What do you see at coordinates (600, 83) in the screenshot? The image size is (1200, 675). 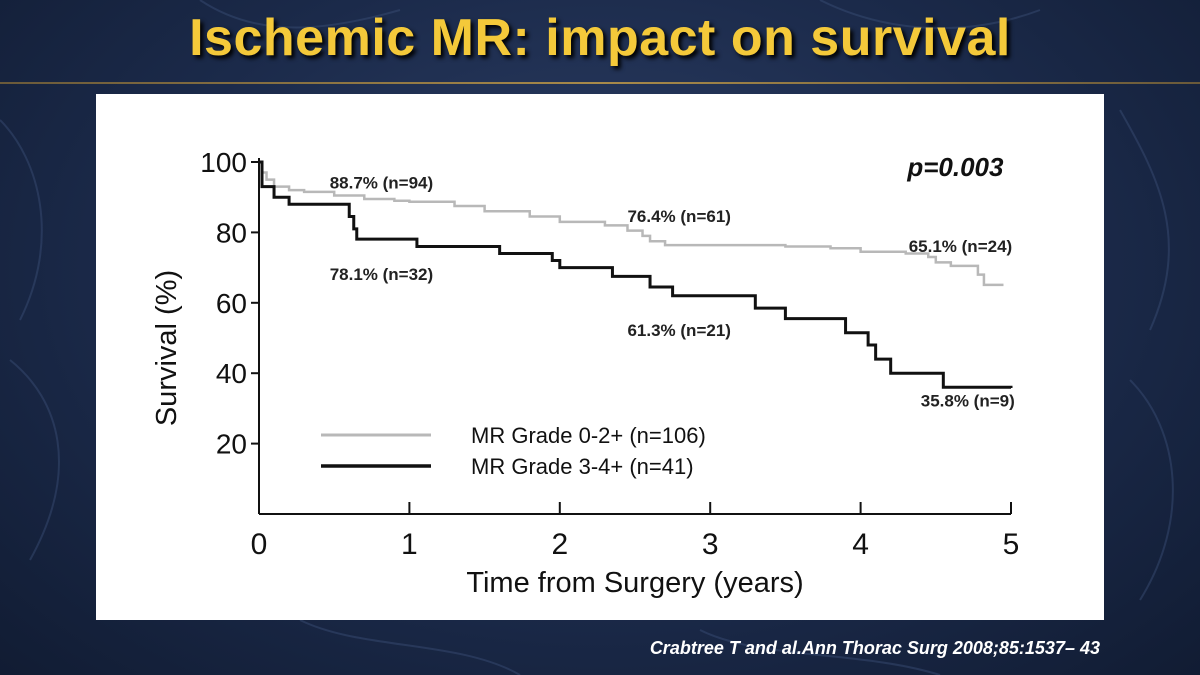 I see `title-divider` at bounding box center [600, 83].